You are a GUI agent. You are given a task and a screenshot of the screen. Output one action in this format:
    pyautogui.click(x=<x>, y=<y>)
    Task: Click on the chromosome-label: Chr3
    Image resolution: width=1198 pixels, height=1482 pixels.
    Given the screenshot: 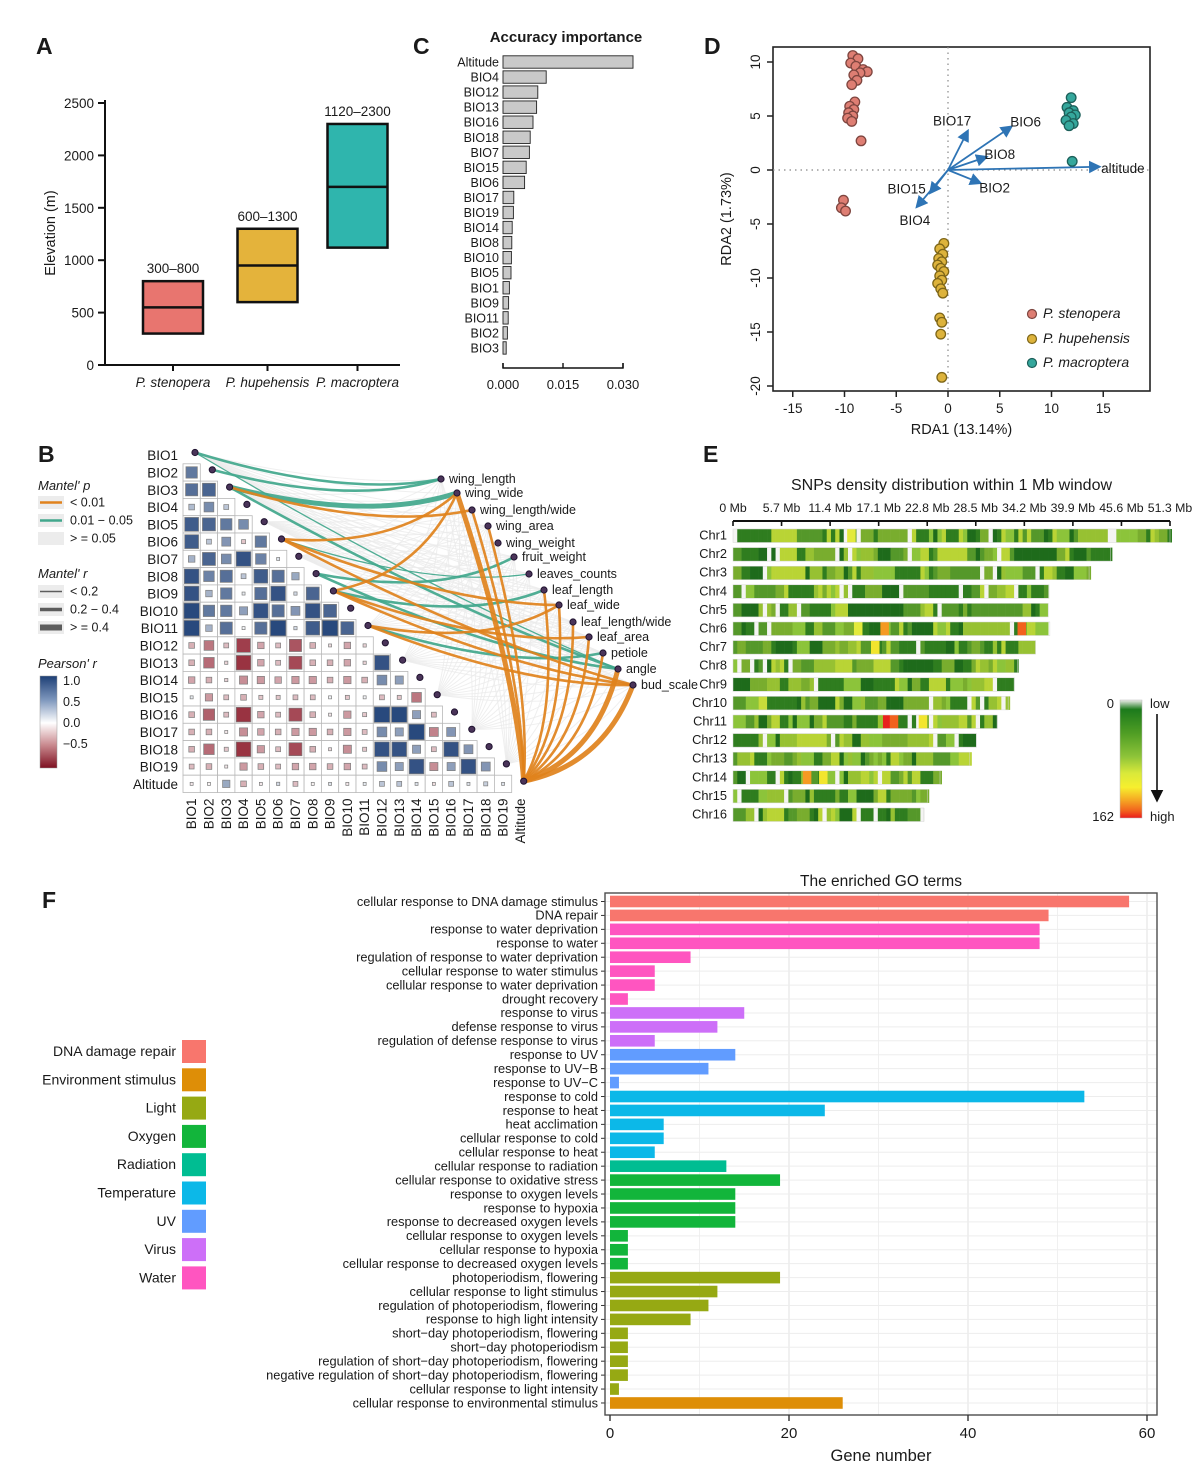 What is the action you would take?
    pyautogui.click(x=713, y=572)
    